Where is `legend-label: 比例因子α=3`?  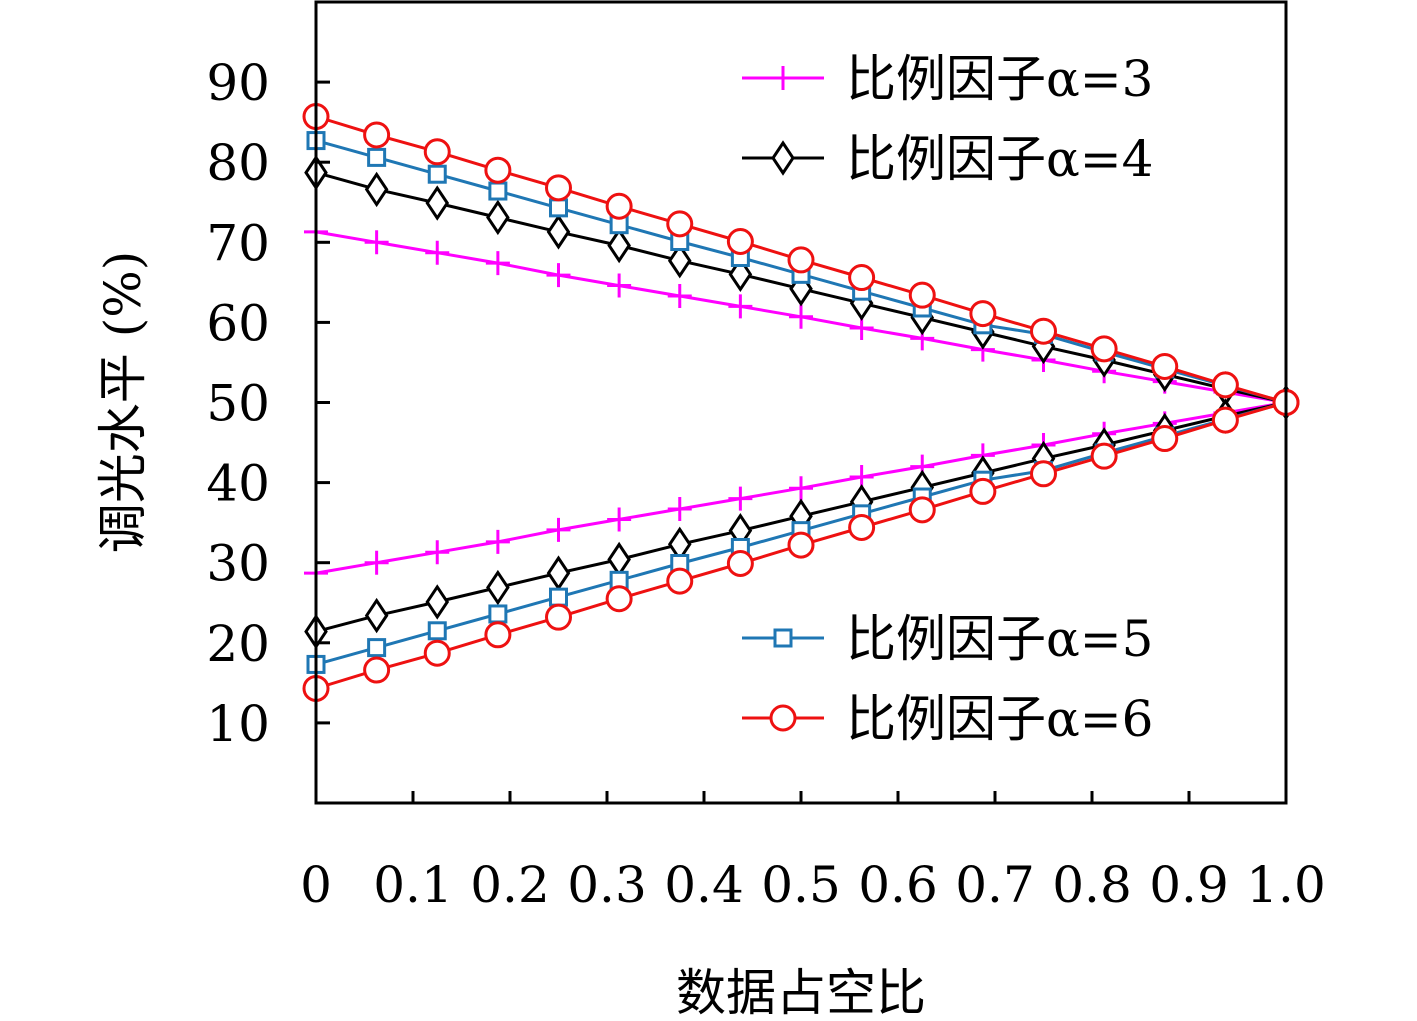 legend-label: 比例因子α=3 is located at coordinates (999, 79).